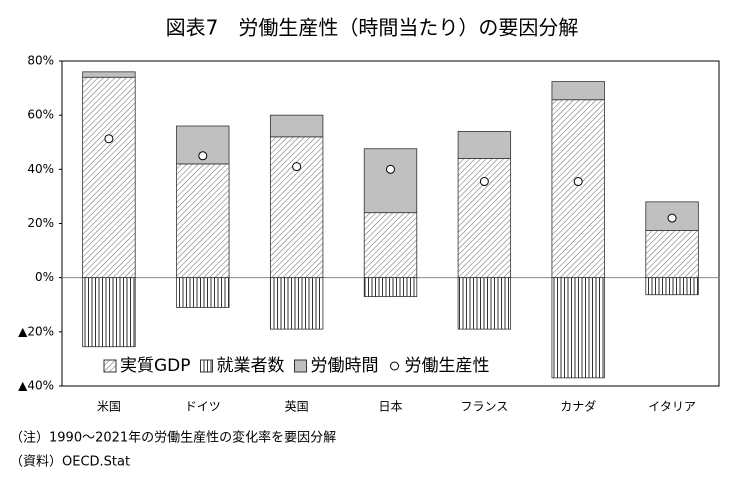 This screenshot has height=487, width=745. Describe the element at coordinates (395, 366) in the screenshot. I see `legend-marker` at that location.